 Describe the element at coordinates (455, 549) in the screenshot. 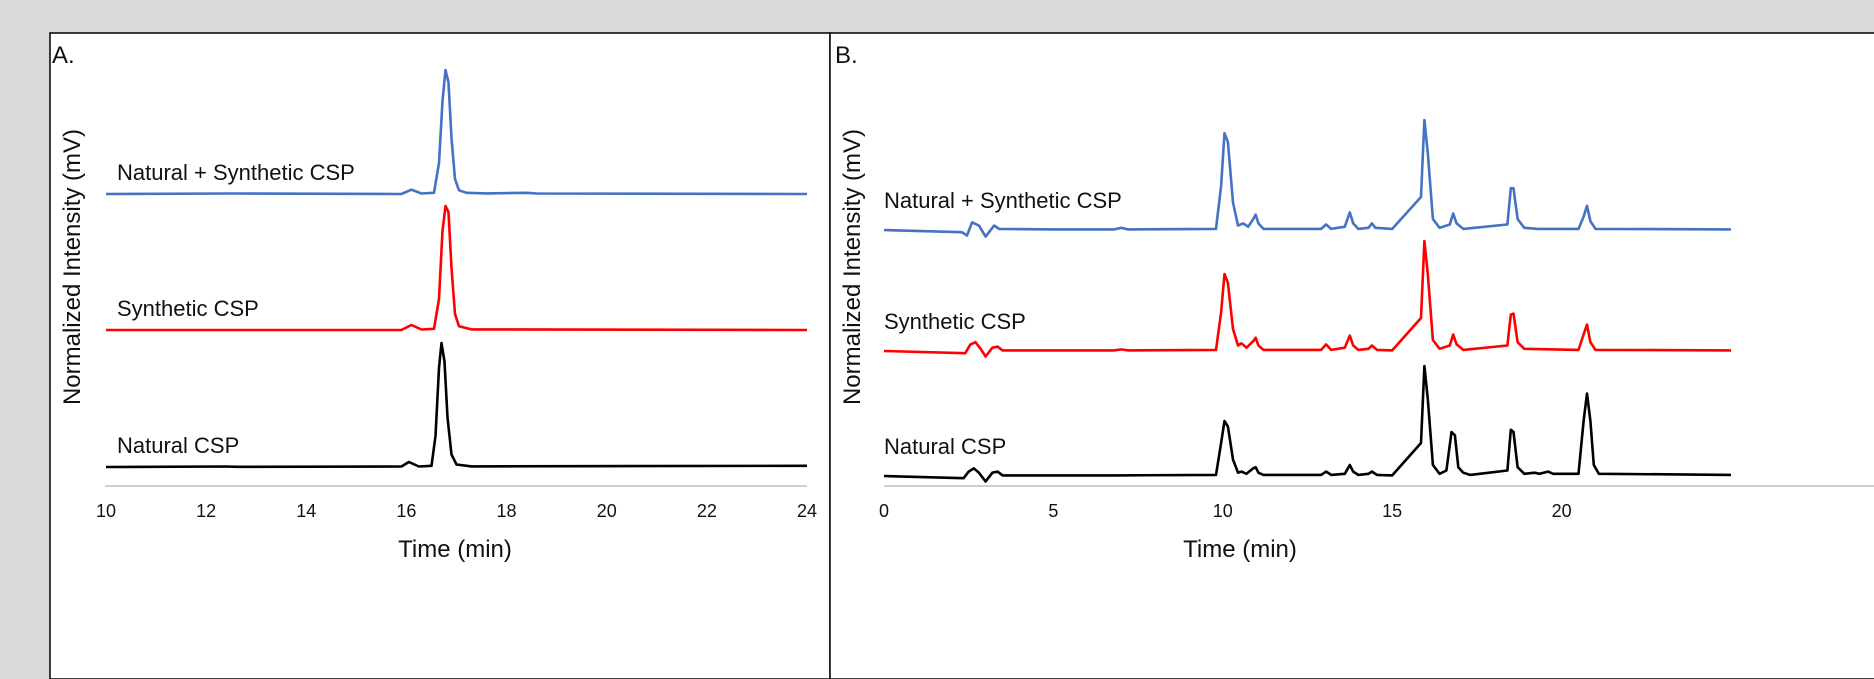

I see `panel-a-x-axis-label: Time (min)` at that location.